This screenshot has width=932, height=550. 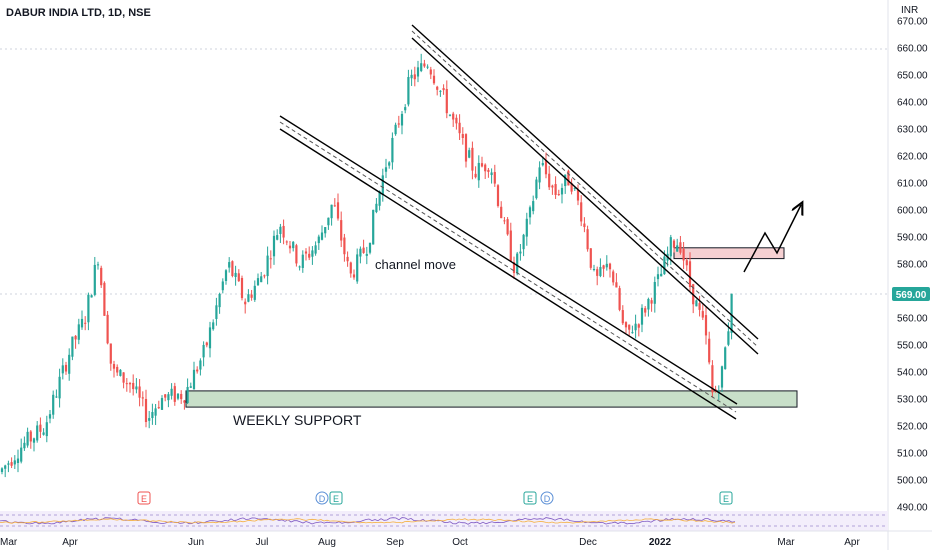 What do you see at coordinates (912, 454) in the screenshot?
I see `y-tick-label: 510.00` at bounding box center [912, 454].